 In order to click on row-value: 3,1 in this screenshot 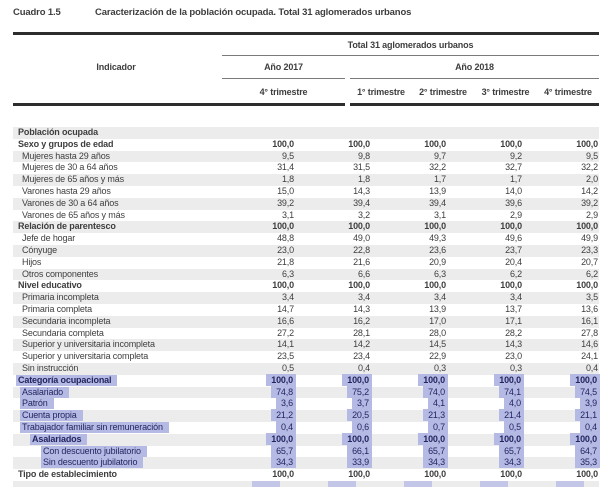, I will do `click(287, 214)`.